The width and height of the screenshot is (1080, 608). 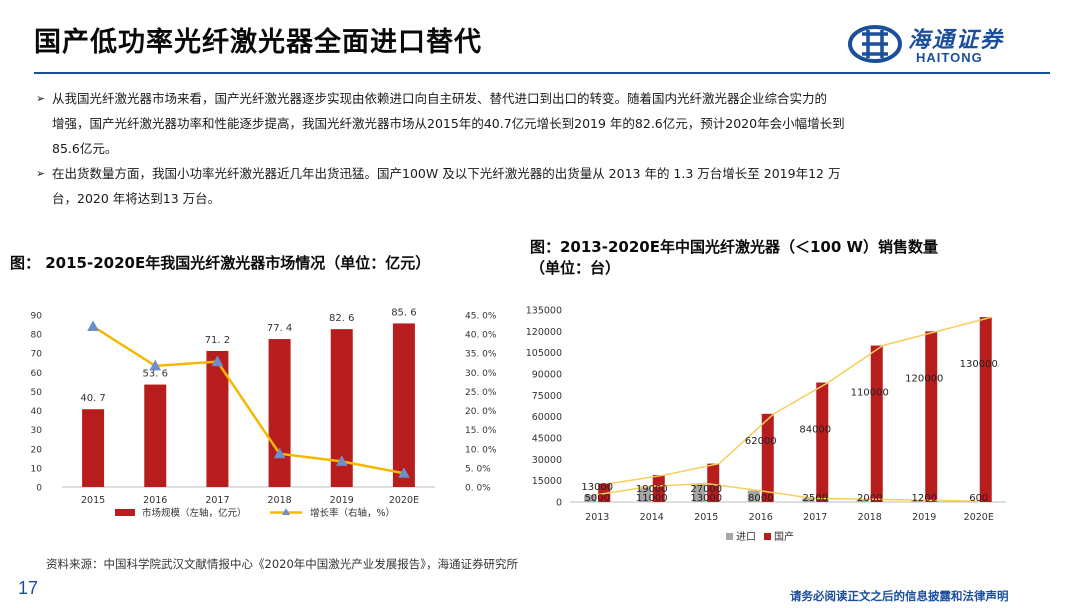 What do you see at coordinates (37, 355) in the screenshot?
I see `y-left-tick-label: 70` at bounding box center [37, 355].